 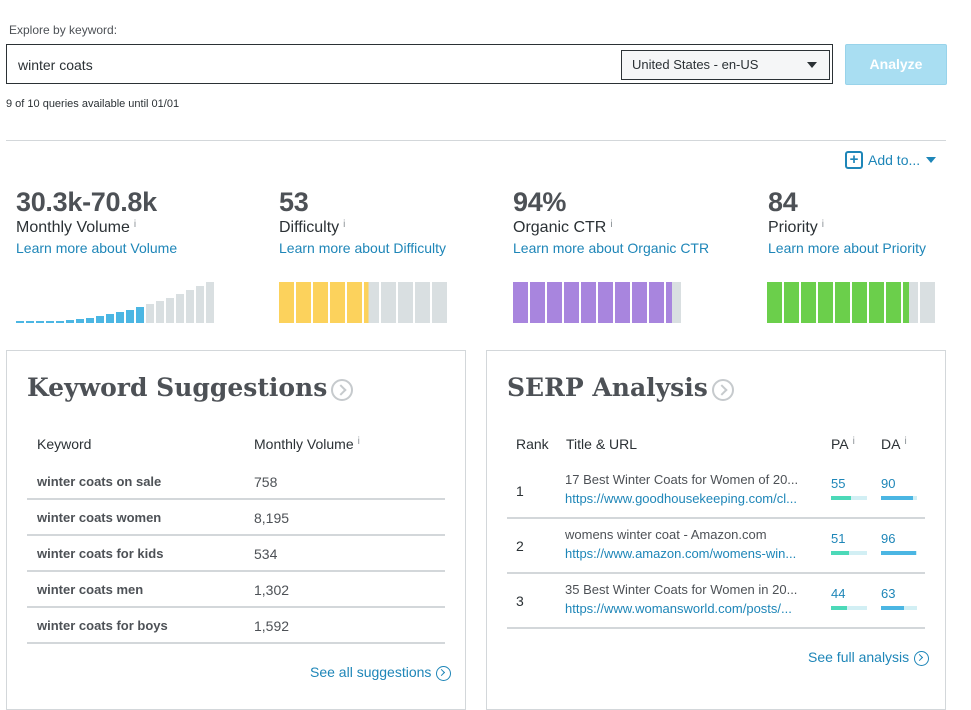 I want to click on organic-ctr-meter-chart, so click(x=597, y=302).